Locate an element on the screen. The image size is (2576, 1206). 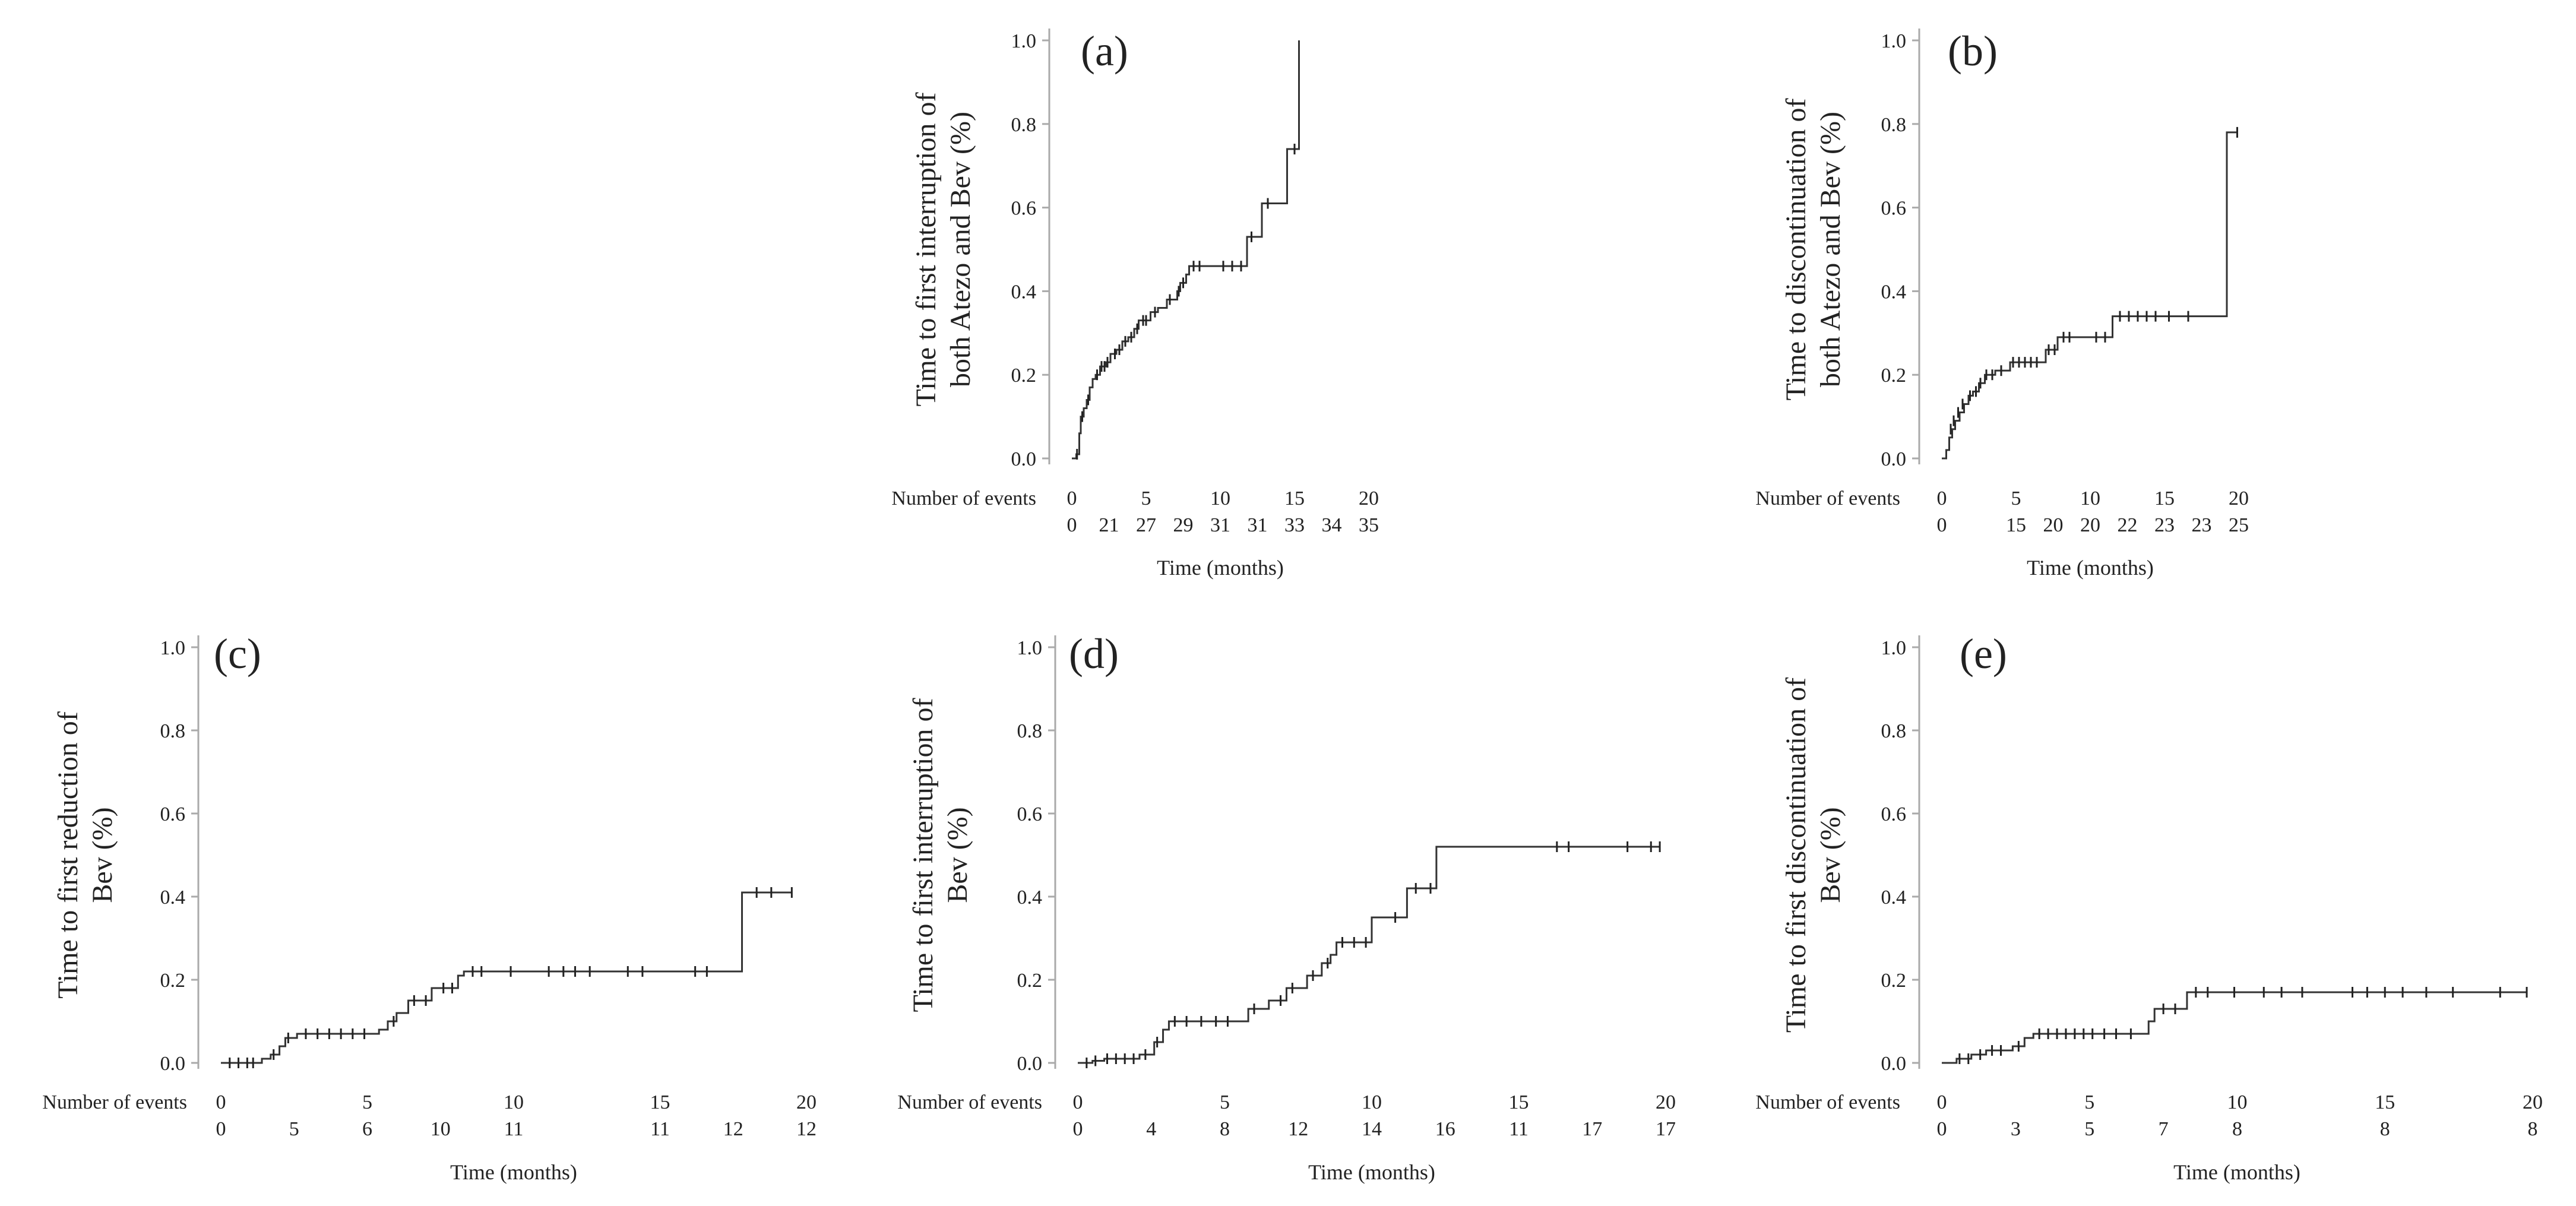
event-count: 22 is located at coordinates (2128, 525).